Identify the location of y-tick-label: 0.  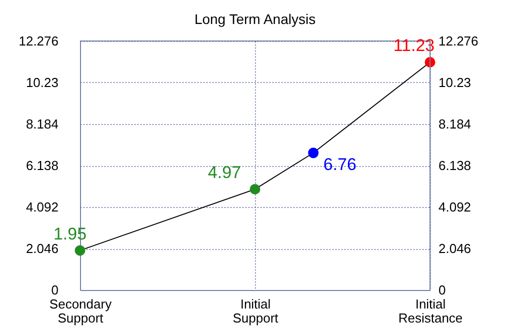
(54, 290).